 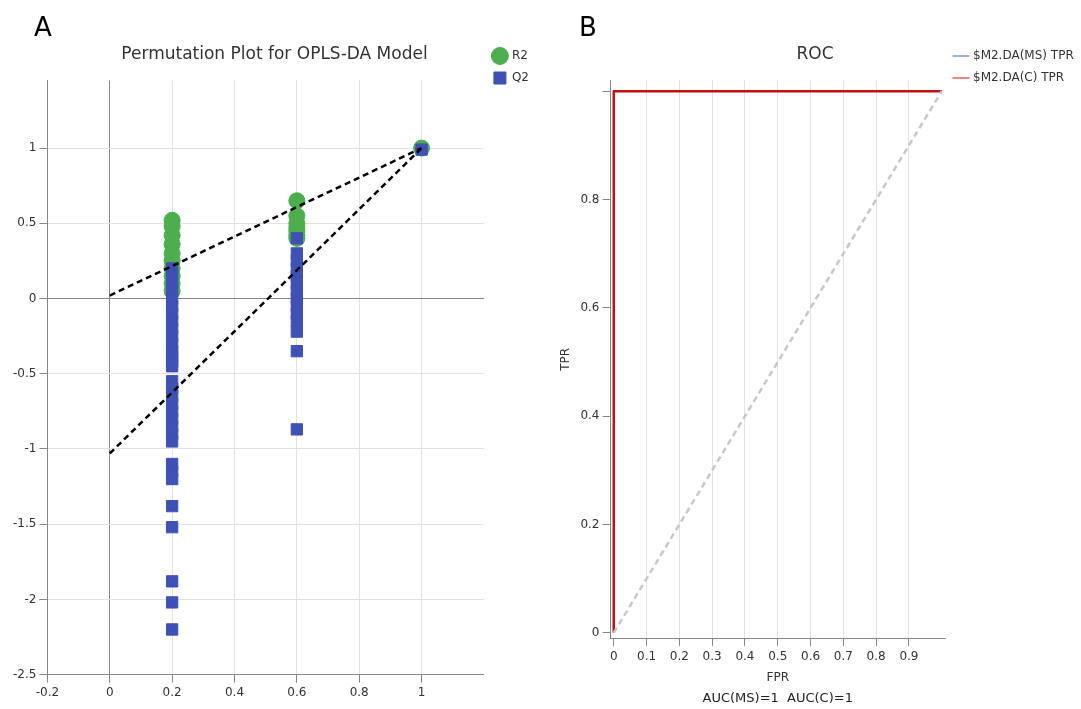 What do you see at coordinates (520, 77) in the screenshot?
I see `legend-label: Q2` at bounding box center [520, 77].